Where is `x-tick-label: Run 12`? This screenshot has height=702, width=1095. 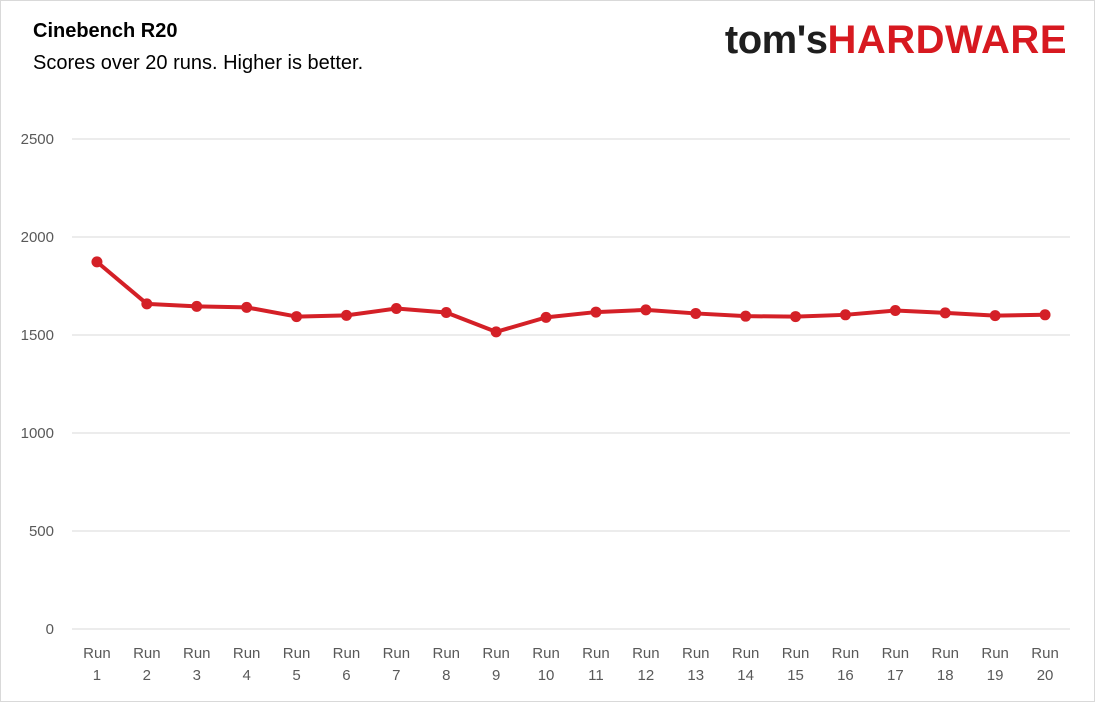 x-tick-label: Run 12 is located at coordinates (646, 664).